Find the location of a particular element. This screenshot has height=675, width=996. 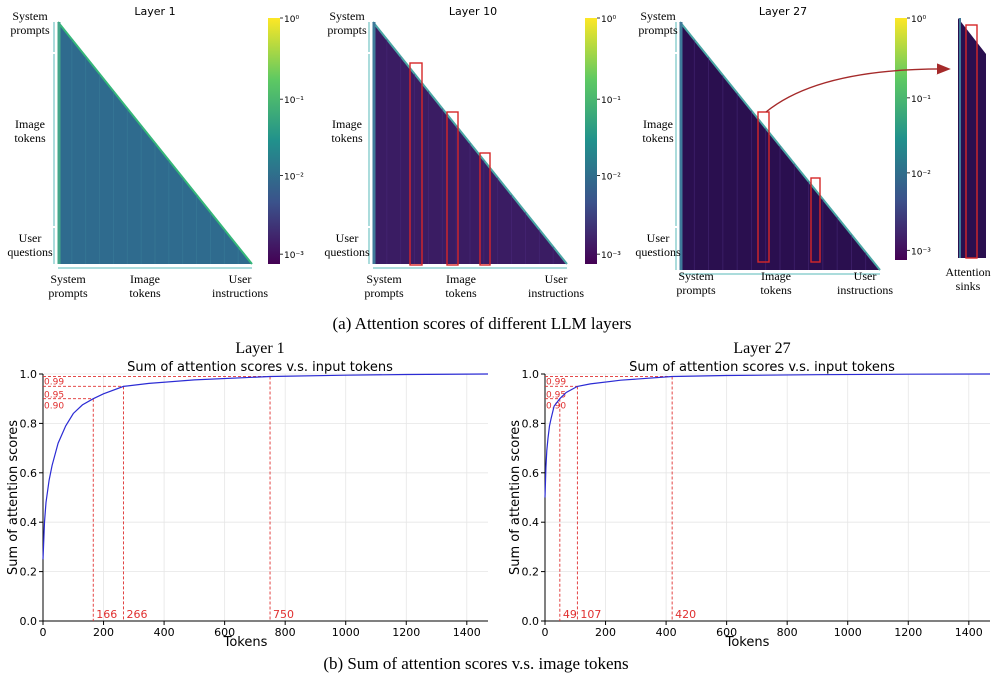

threshold-token-label: 750 is located at coordinates (283, 614).